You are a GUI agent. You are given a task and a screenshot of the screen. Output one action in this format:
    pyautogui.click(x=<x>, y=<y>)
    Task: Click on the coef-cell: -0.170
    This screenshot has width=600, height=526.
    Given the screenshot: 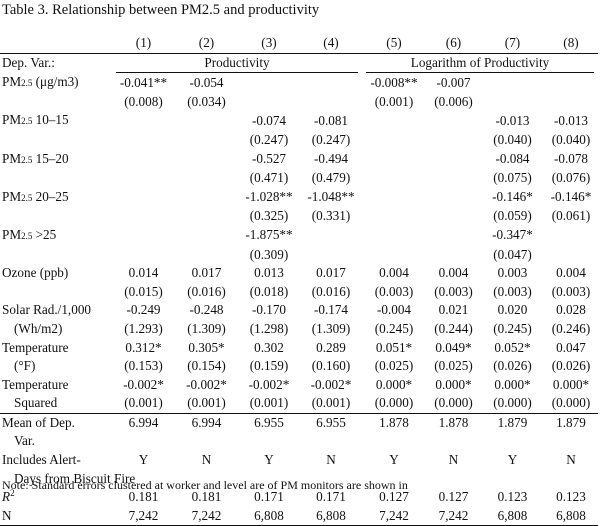 What is the action you would take?
    pyautogui.click(x=269, y=310)
    